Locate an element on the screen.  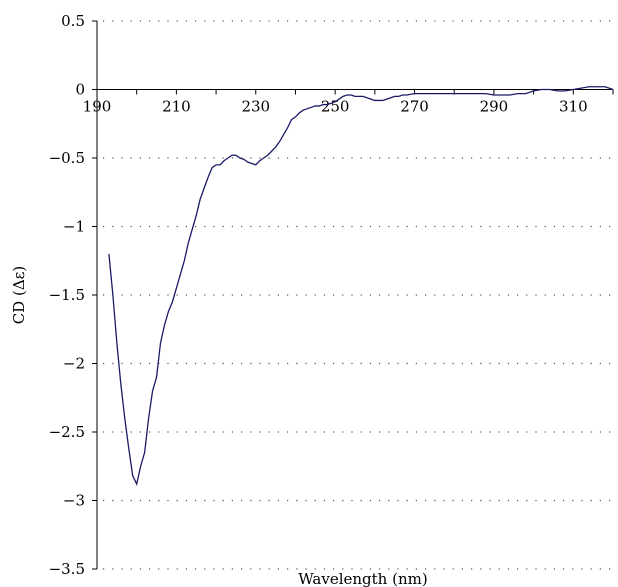
y-tick-label-6: −2.5 is located at coordinates (67, 432).